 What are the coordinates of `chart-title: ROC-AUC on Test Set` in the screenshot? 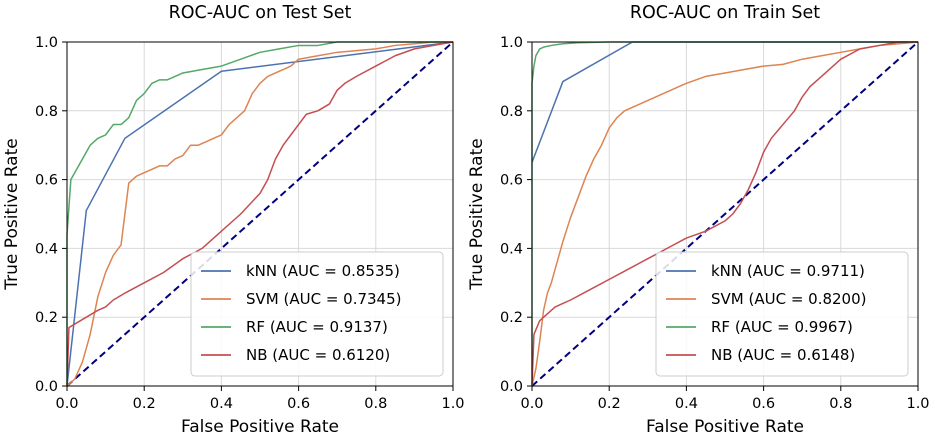 It's located at (260, 13).